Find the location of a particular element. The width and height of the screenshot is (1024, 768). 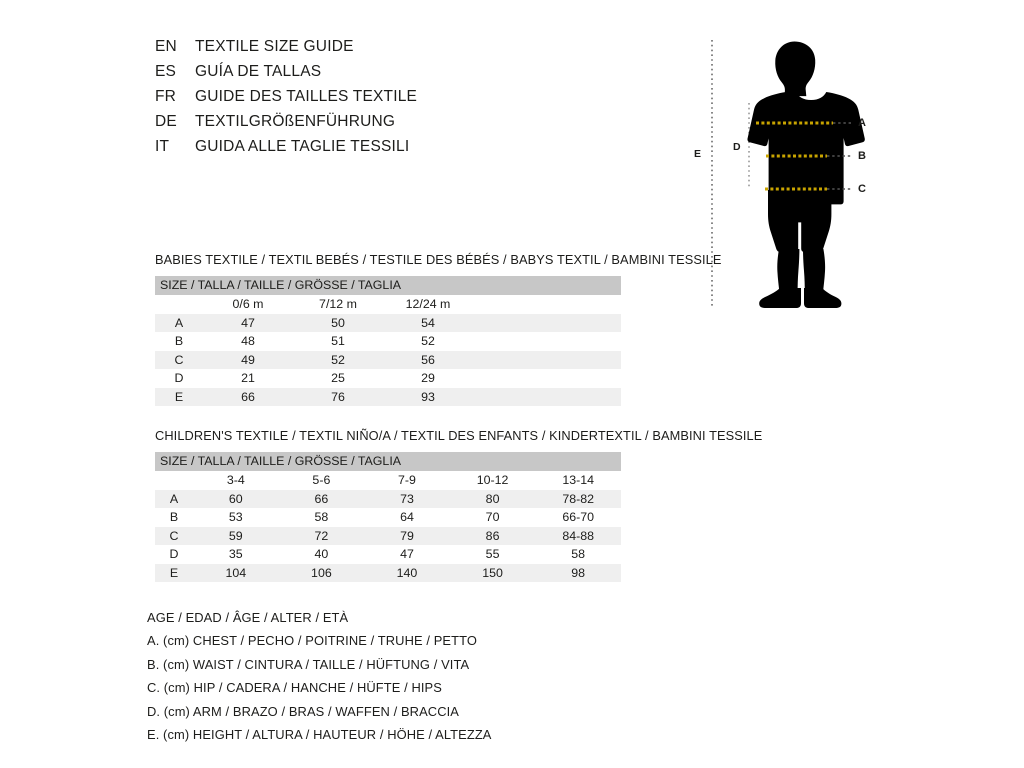

table-row: E 104 106 140 150 98 is located at coordinates (388, 572).